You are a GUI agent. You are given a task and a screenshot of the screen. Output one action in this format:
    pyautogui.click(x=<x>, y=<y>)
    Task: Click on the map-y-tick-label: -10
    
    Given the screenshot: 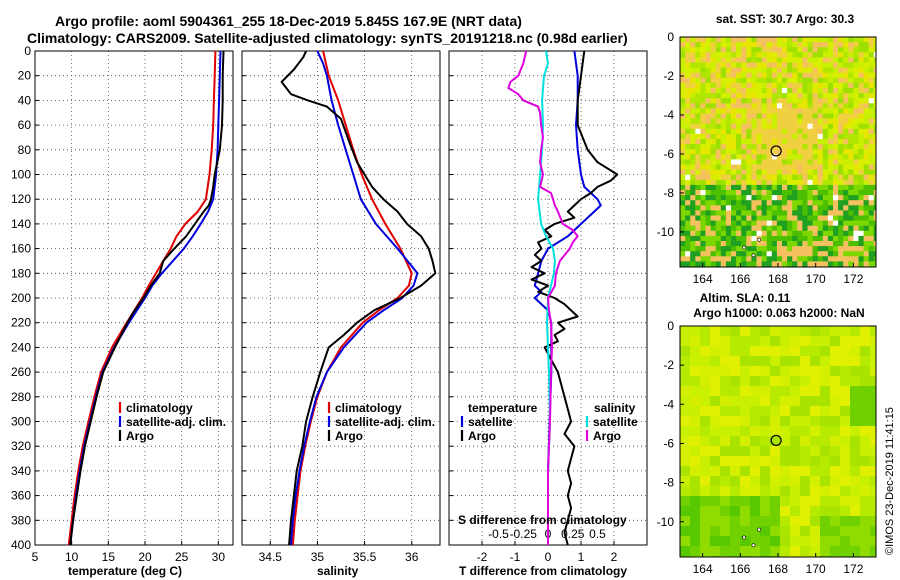 What is the action you would take?
    pyautogui.click(x=666, y=232)
    